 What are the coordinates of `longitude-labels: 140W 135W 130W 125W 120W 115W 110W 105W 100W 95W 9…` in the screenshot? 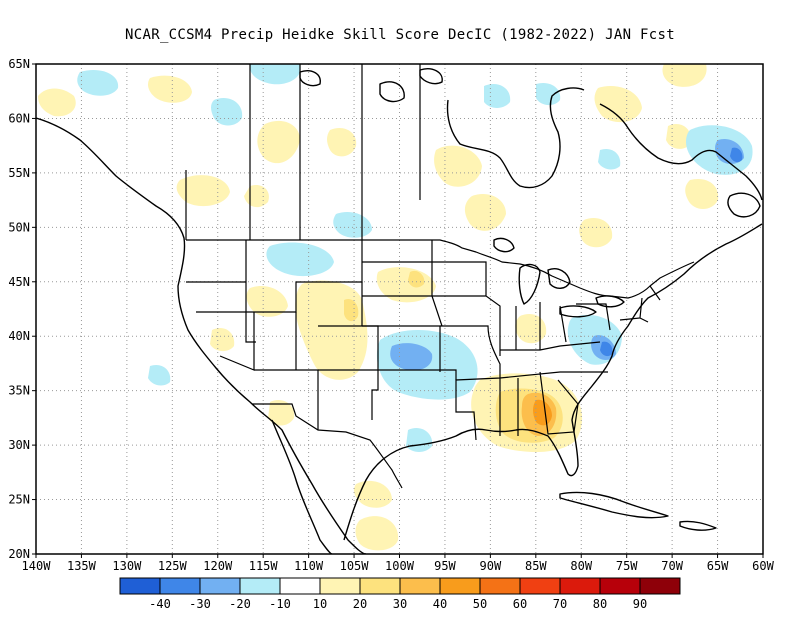 It's located at (398, 563).